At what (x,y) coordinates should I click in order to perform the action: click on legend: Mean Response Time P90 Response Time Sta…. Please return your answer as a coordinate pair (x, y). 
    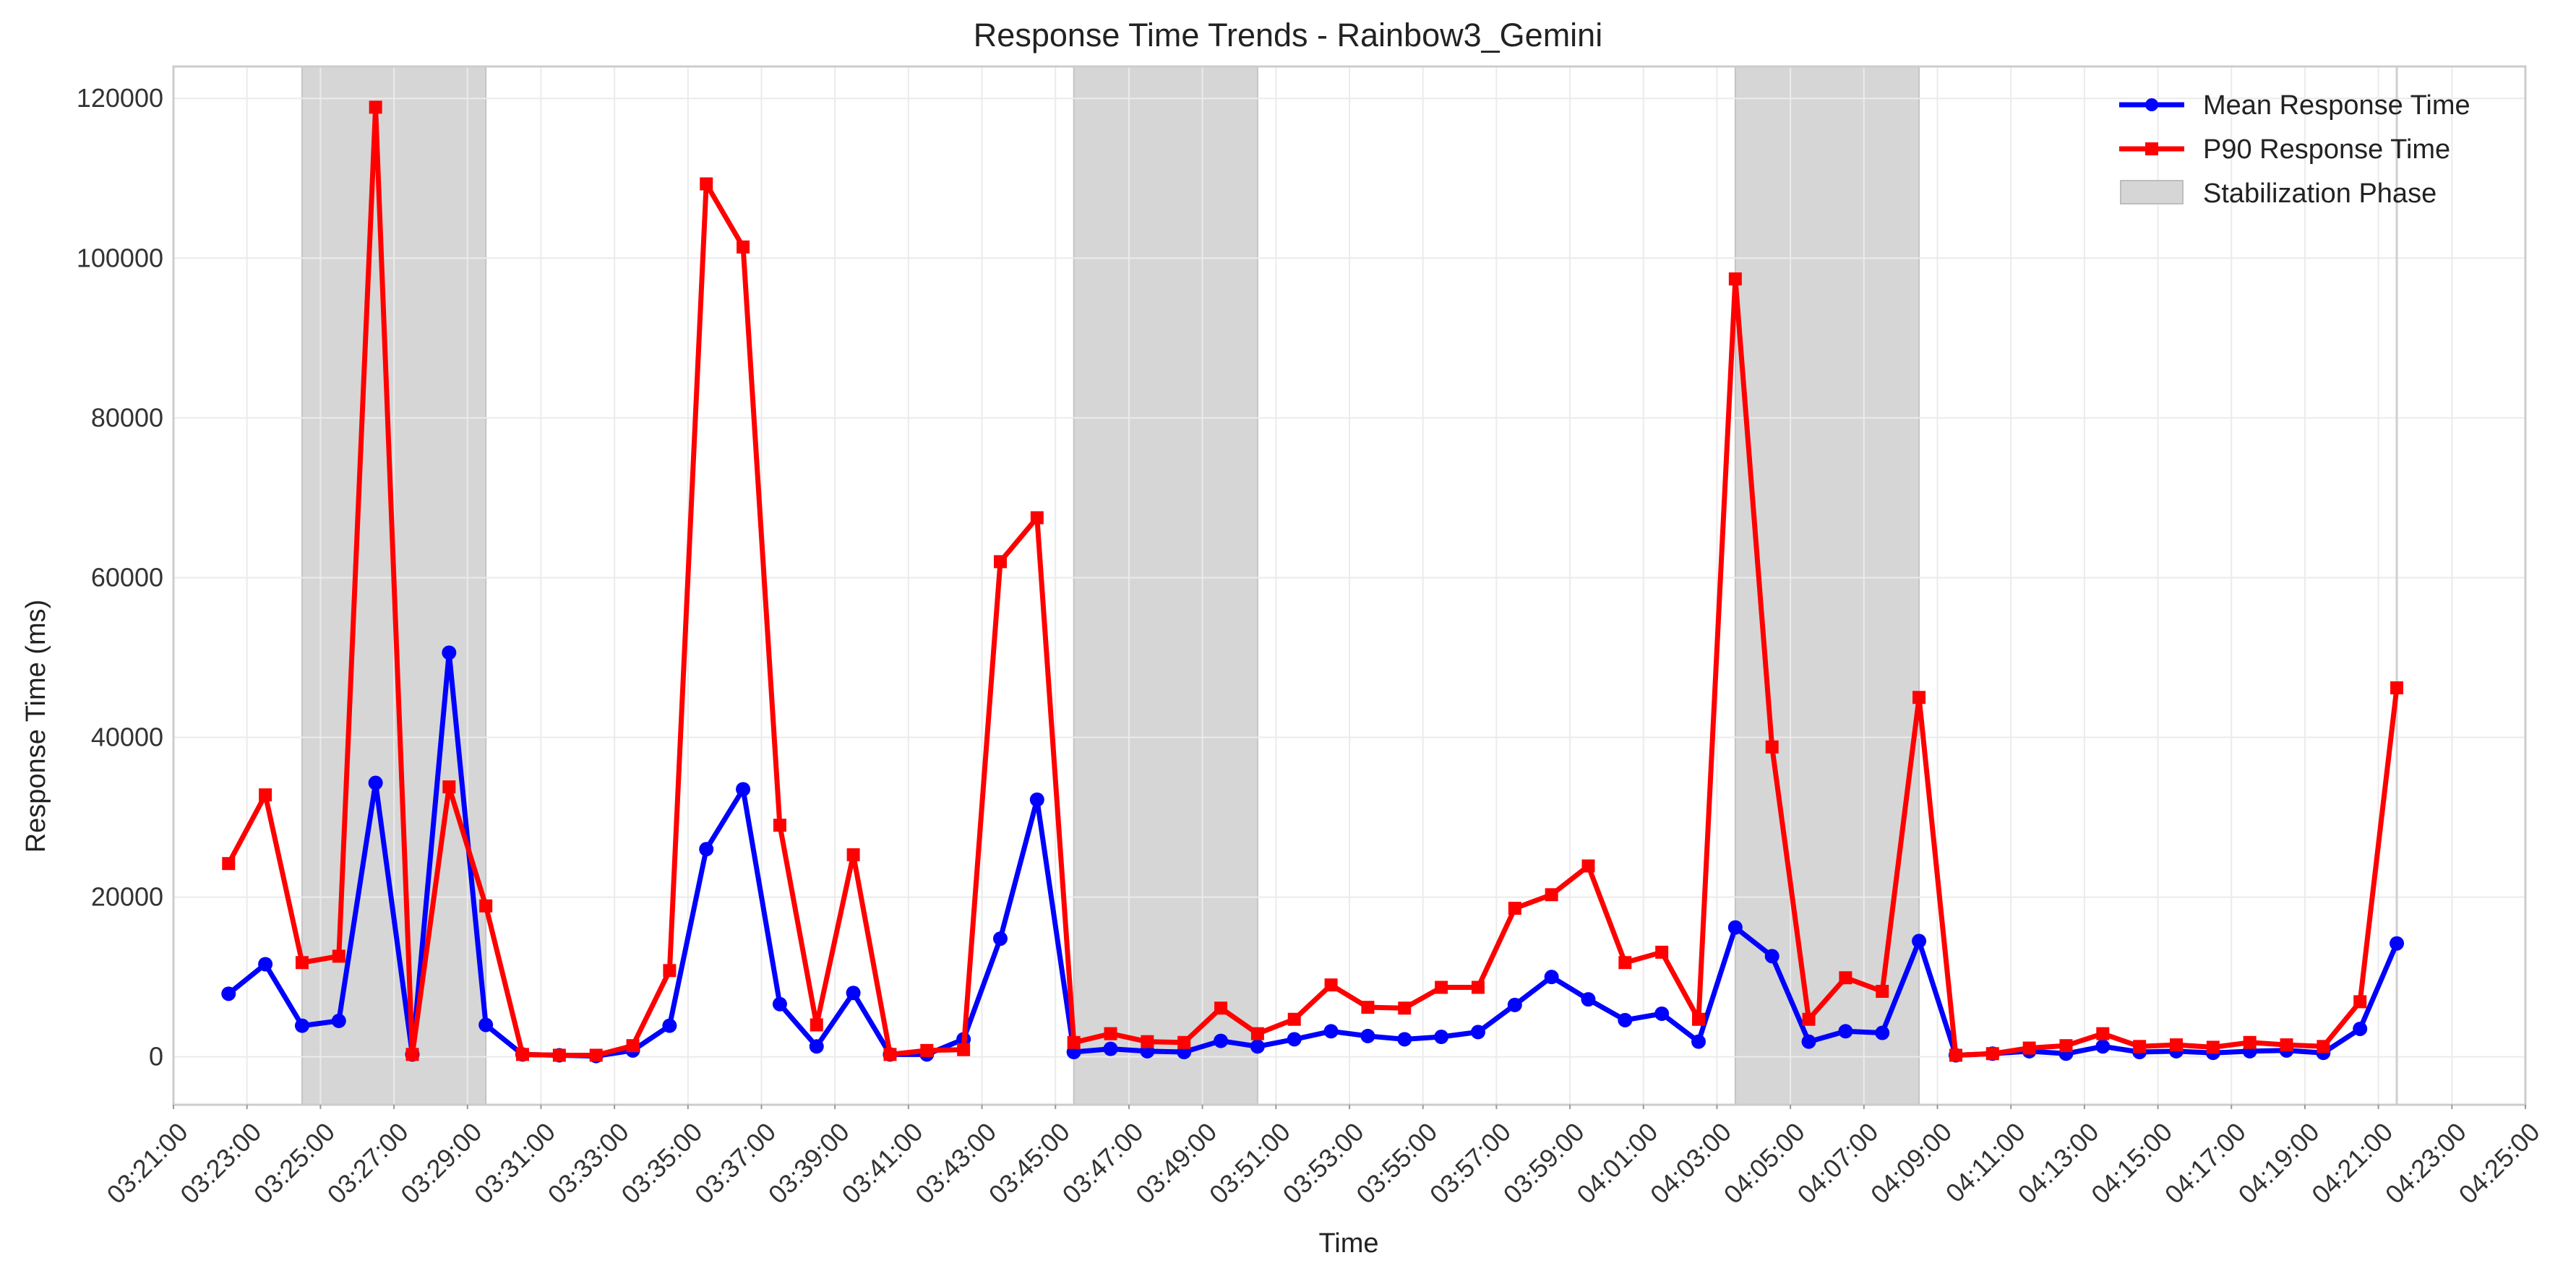
    Looking at the image, I should click on (2295, 149).